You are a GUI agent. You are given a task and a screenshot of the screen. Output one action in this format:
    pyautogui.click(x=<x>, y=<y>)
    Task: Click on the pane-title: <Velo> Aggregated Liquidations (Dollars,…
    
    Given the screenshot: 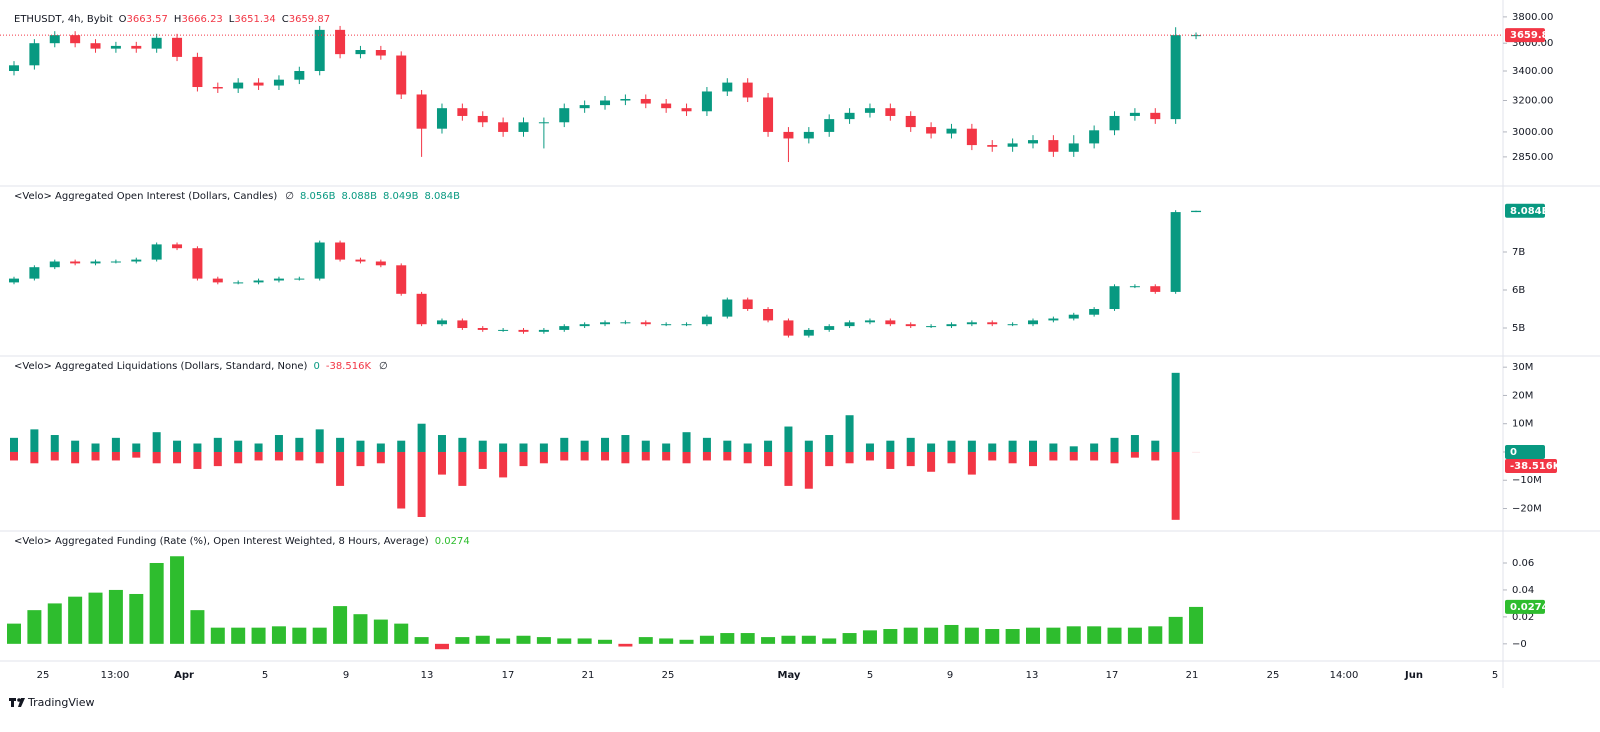 What is the action you would take?
    pyautogui.click(x=161, y=366)
    